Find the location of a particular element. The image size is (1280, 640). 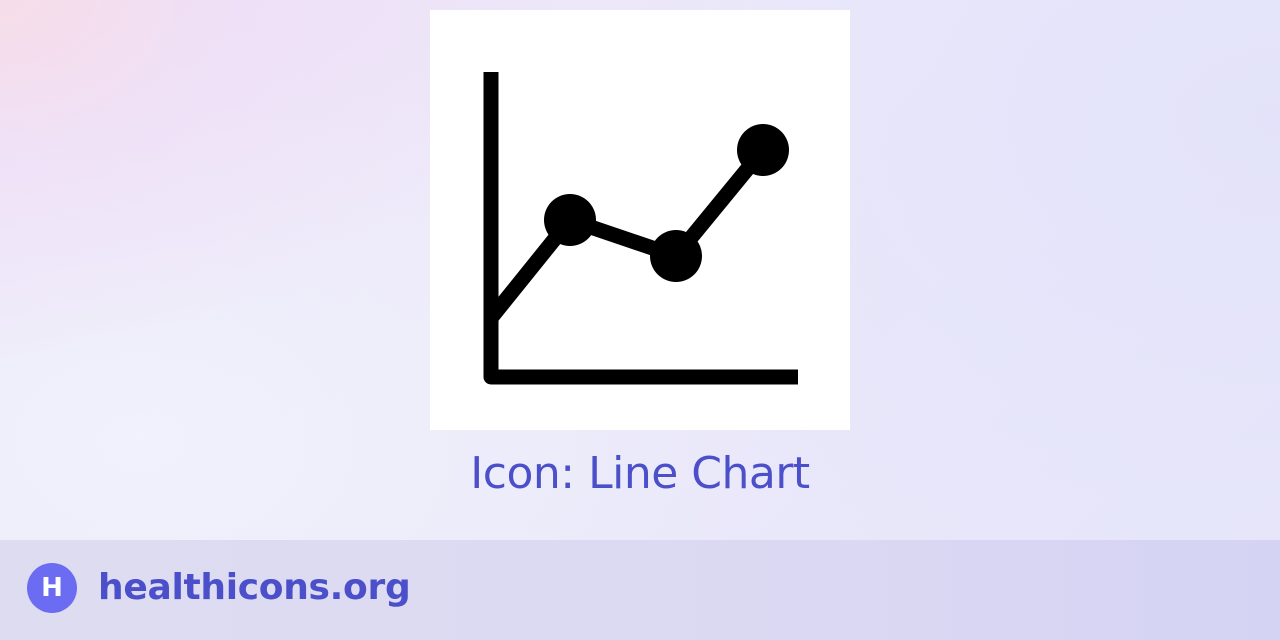

chart-trend-line is located at coordinates (627, 234).